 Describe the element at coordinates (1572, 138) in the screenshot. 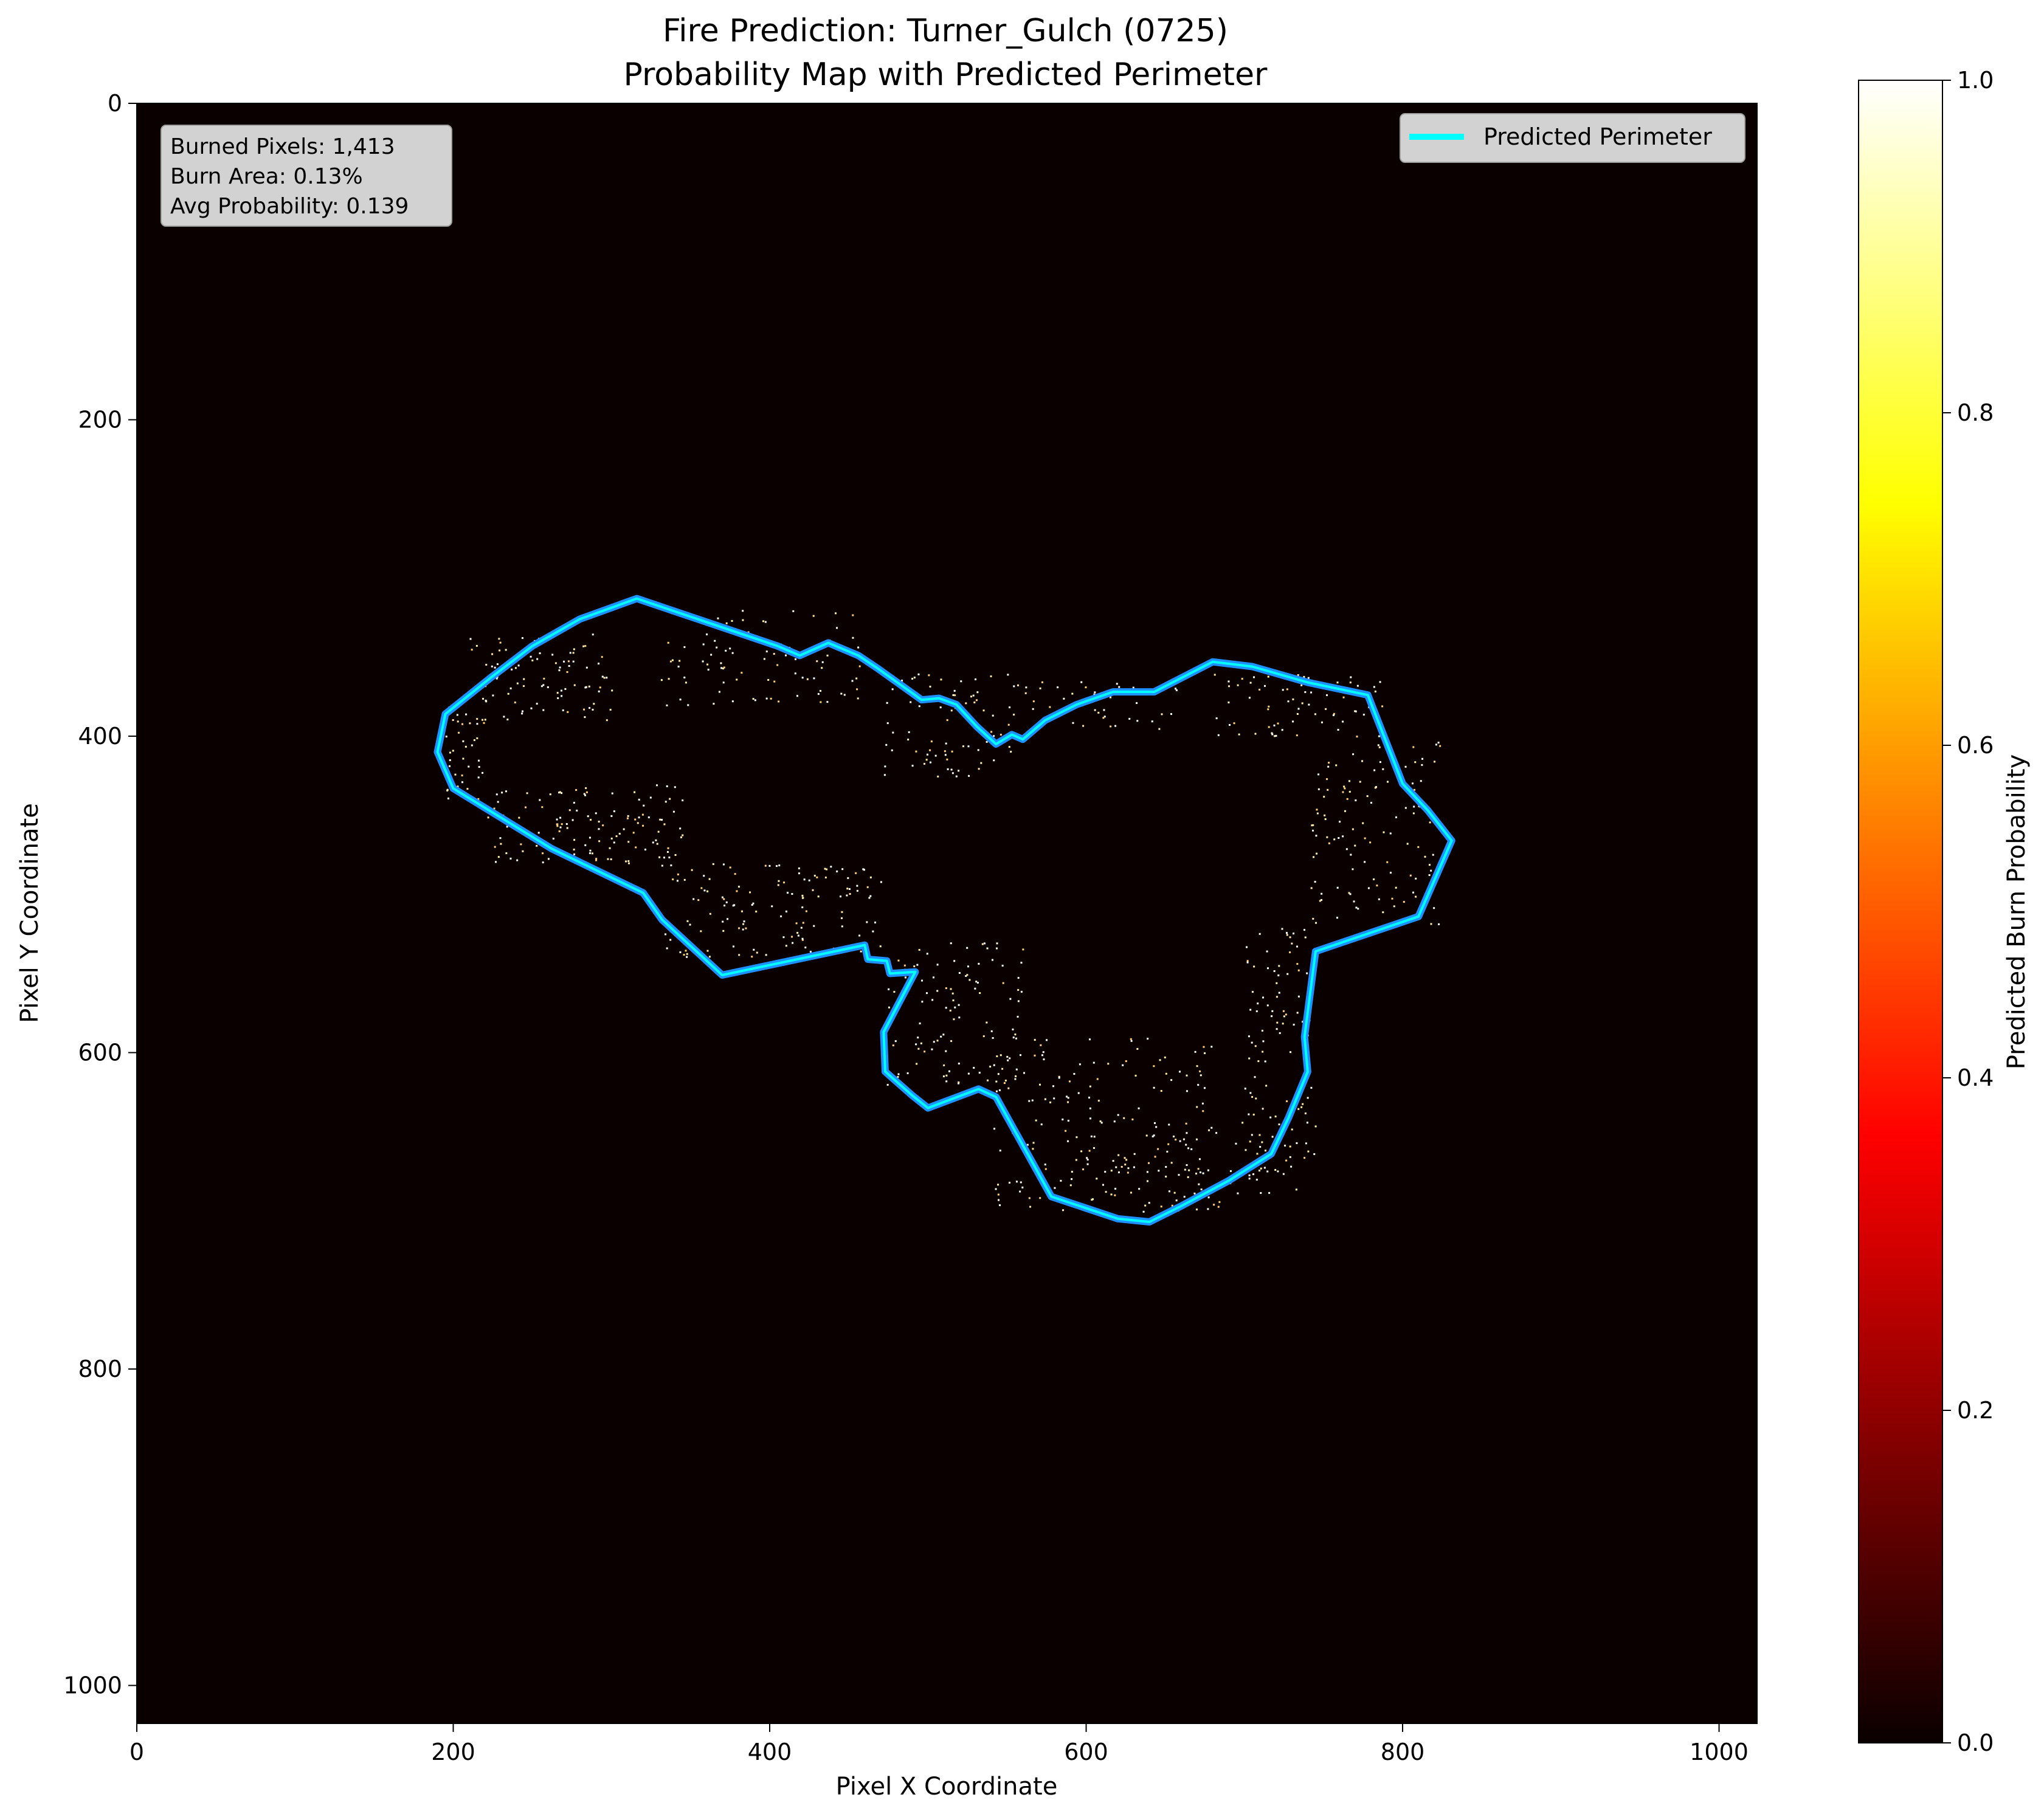

I see `legend: Predicted Perimeter` at that location.